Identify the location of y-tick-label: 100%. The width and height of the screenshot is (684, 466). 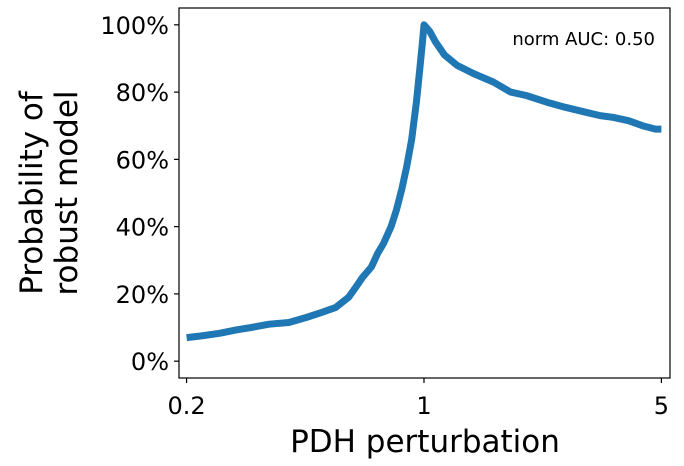
(134, 26).